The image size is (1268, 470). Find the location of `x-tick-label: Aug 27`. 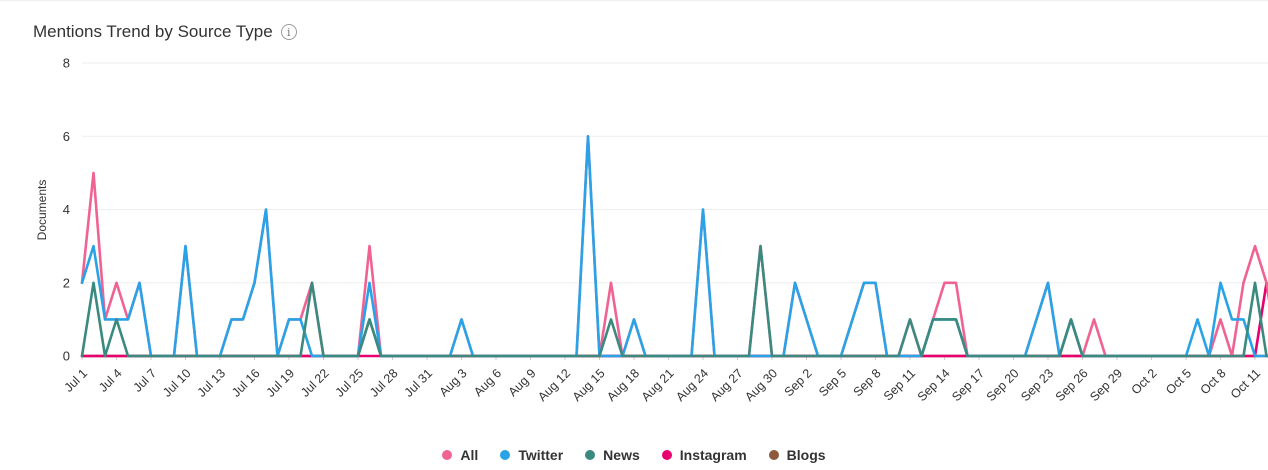

x-tick-label: Aug 27 is located at coordinates (727, 385).